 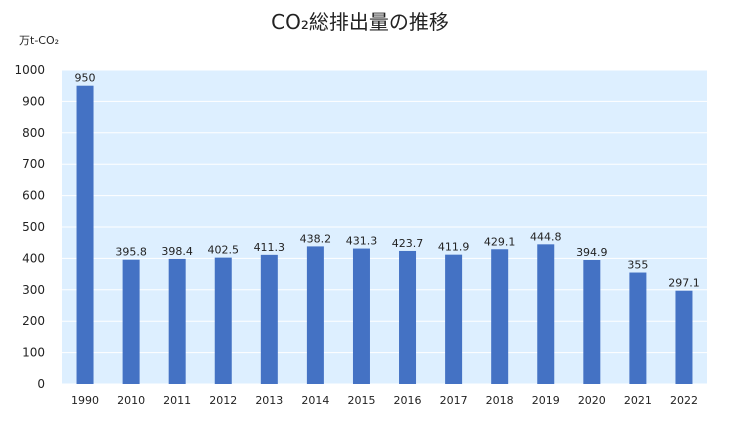 I want to click on bar-2014, so click(x=315, y=315).